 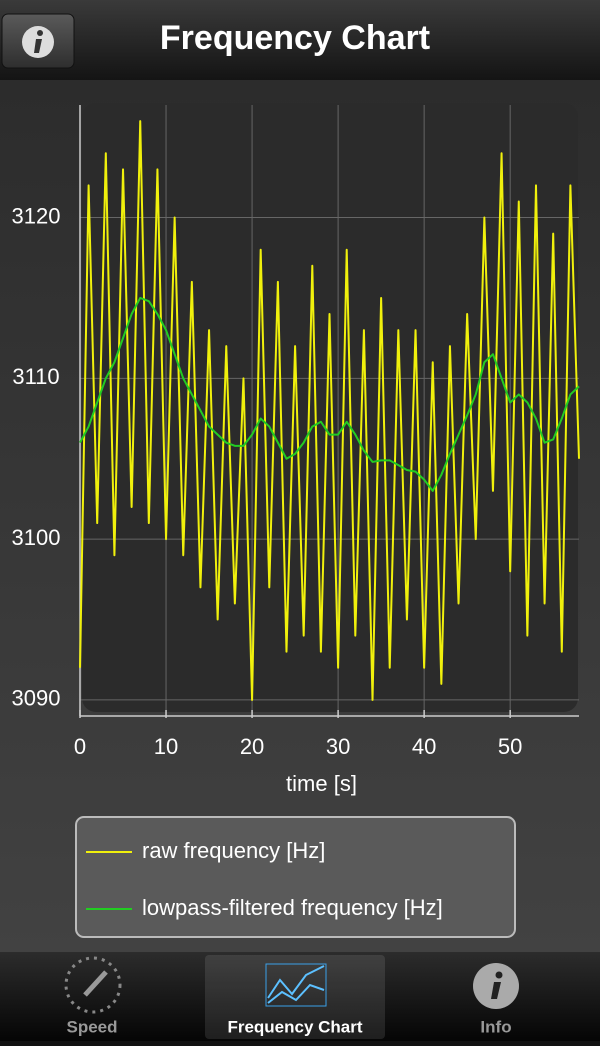 What do you see at coordinates (233, 850) in the screenshot?
I see `legend-label: raw frequency [Hz]` at bounding box center [233, 850].